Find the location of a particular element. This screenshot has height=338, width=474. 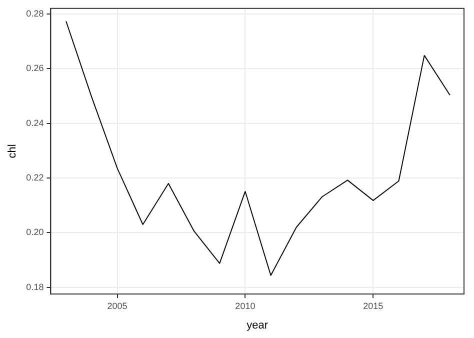

x-tick-label: 2015 is located at coordinates (373, 305).